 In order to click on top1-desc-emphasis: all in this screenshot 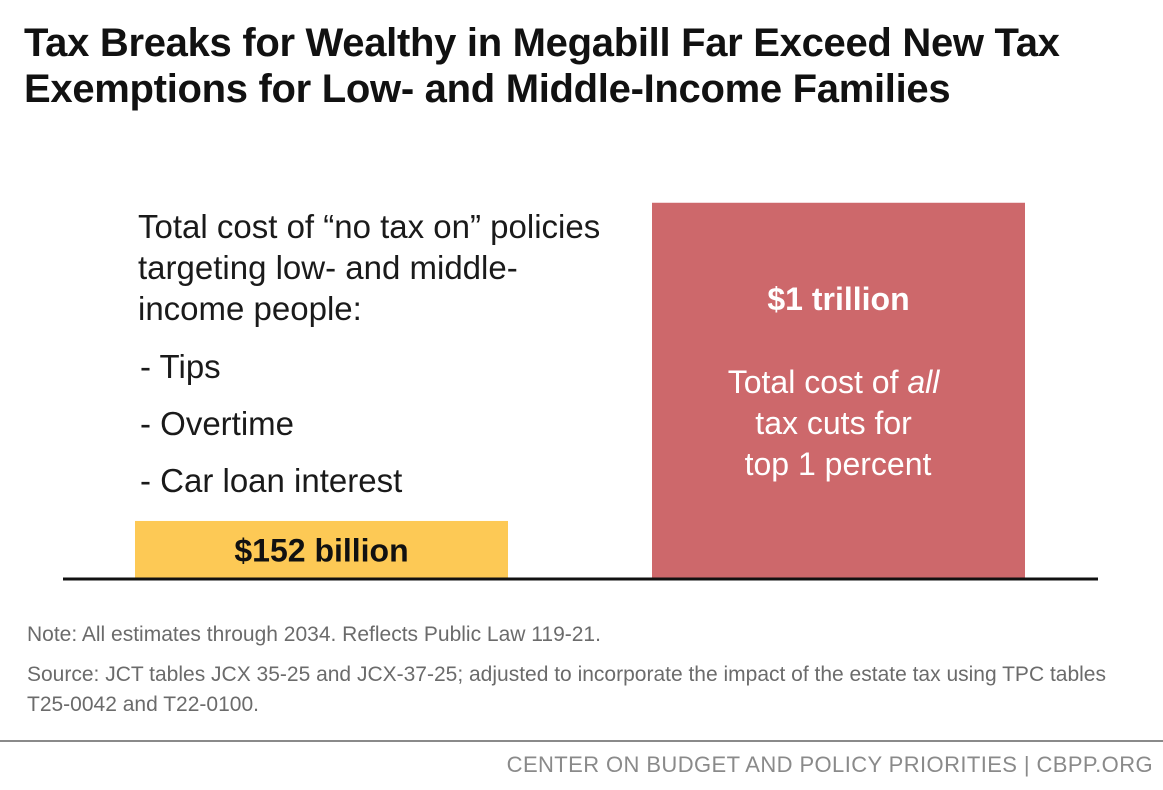, I will do `click(923, 382)`.